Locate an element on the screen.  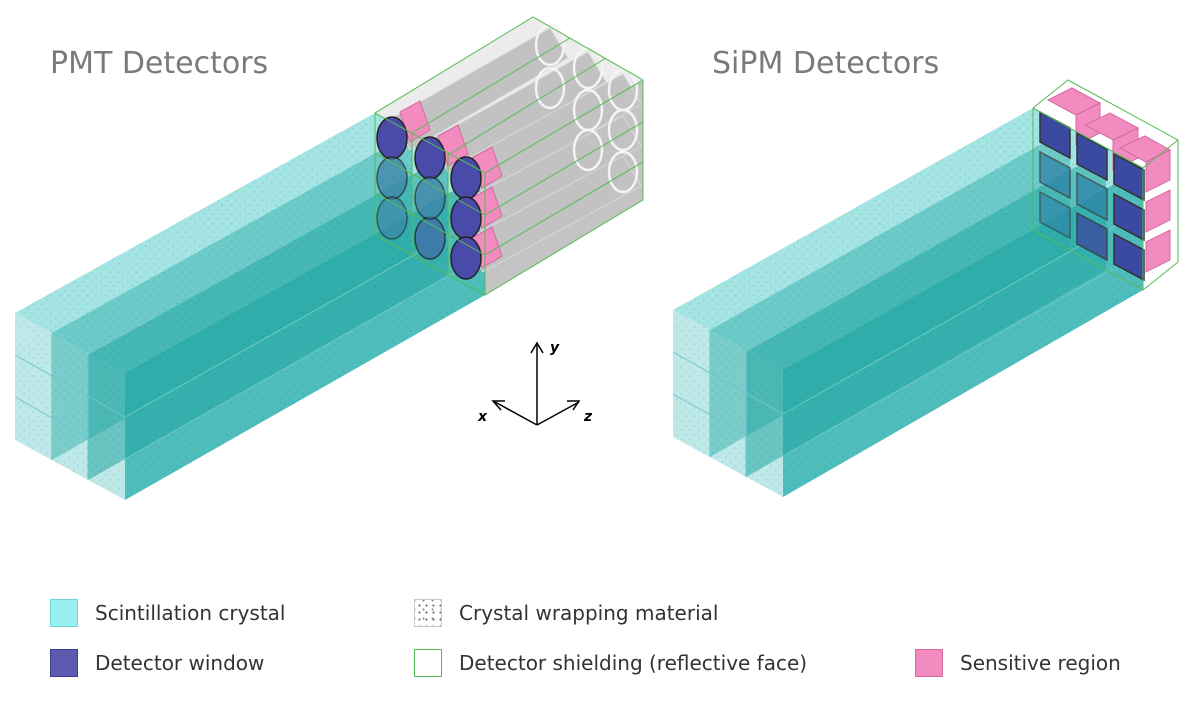
scintillation-crystal-swatch is located at coordinates (64, 613).